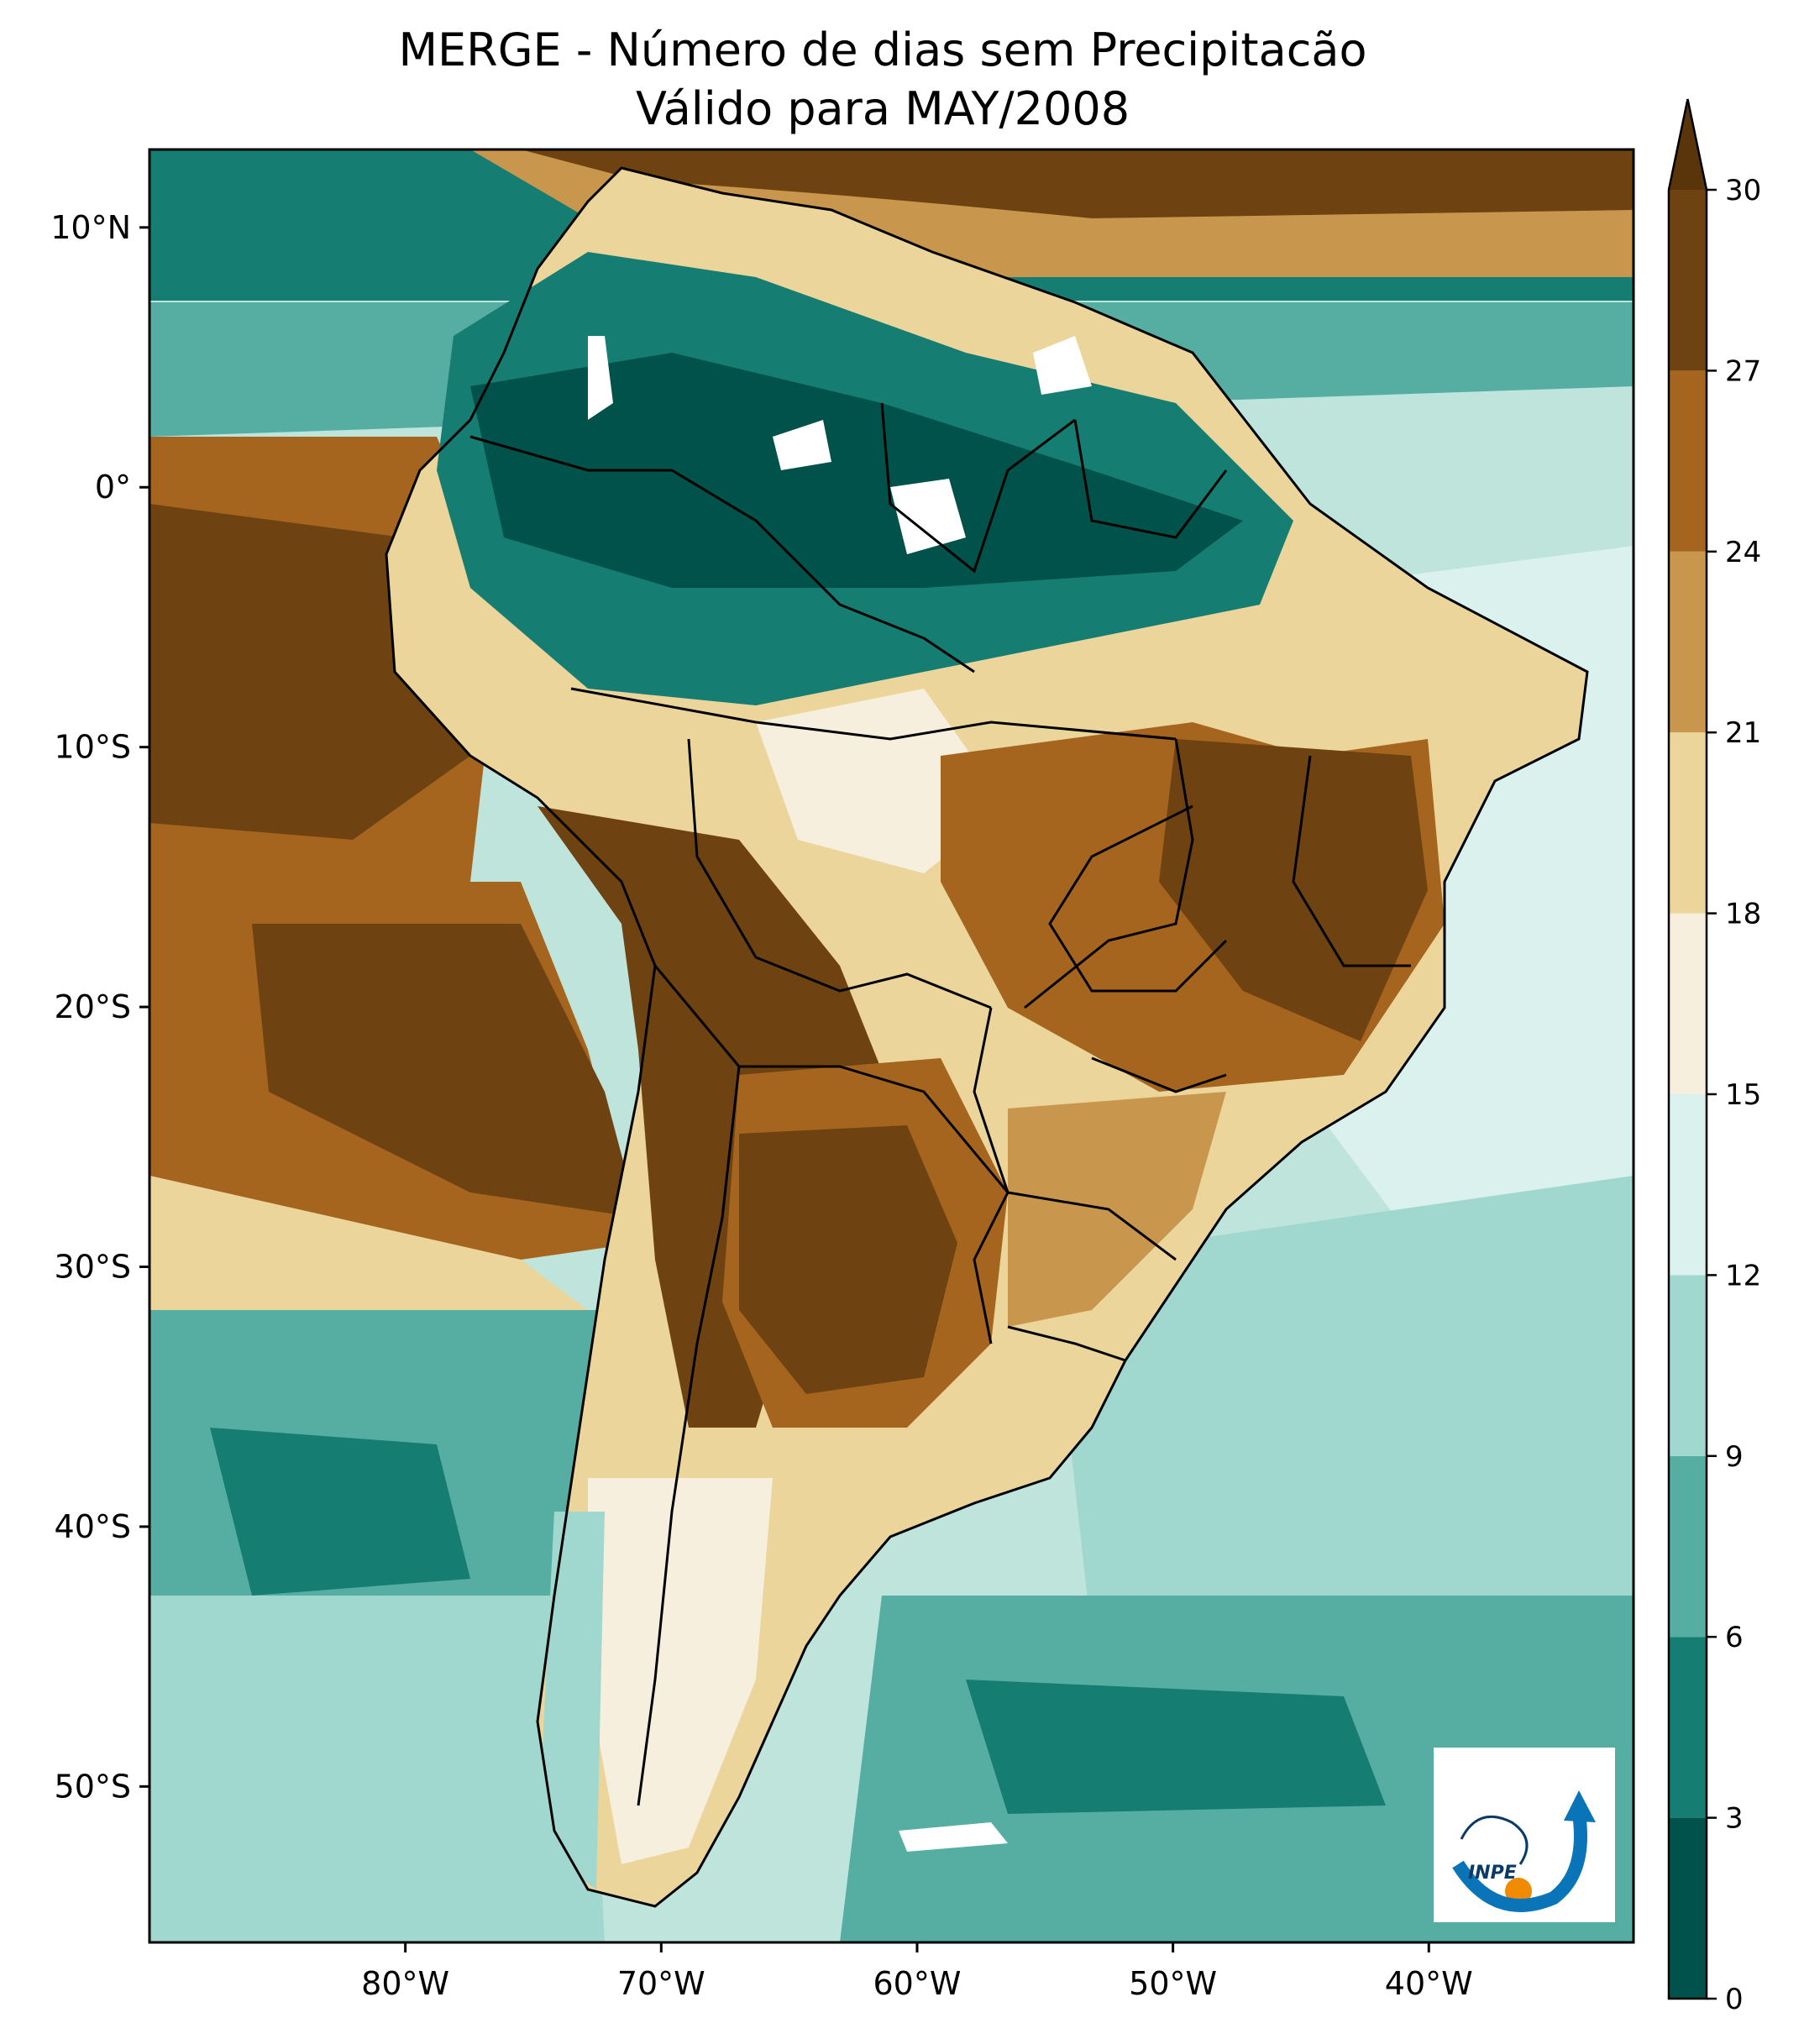  I want to click on colorbar: 0 3 6 9 12 15 18 21 24 27 30, so click(1714, 1057).